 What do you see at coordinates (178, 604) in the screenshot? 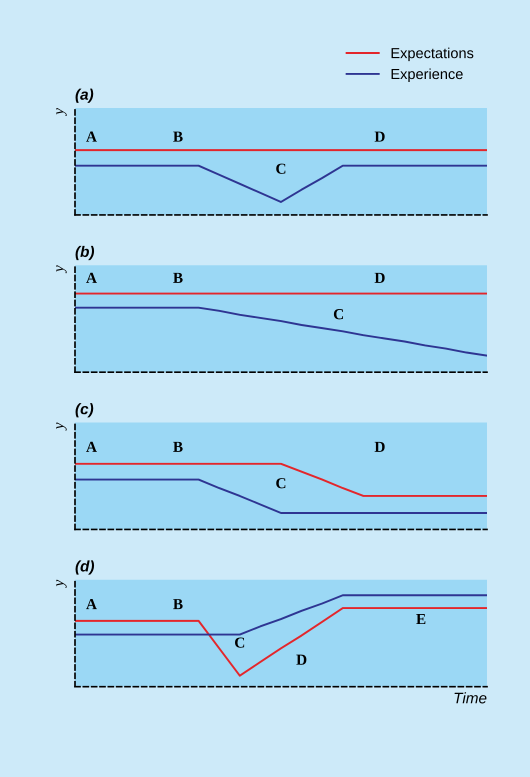
I see `annotation: B` at bounding box center [178, 604].